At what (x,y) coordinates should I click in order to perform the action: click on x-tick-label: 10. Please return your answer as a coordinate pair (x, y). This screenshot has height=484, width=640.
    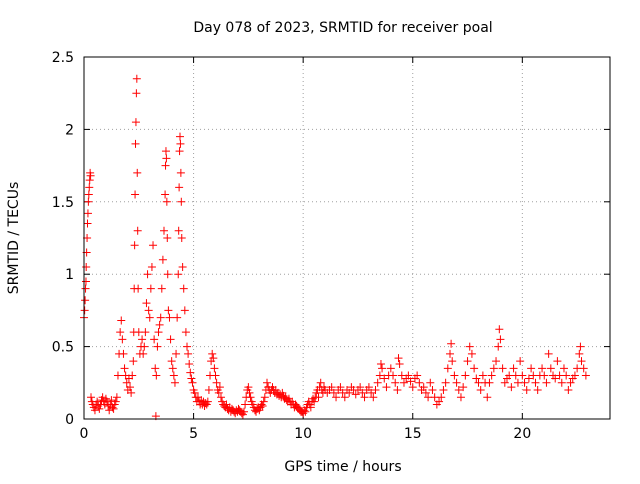
    Looking at the image, I should click on (303, 434).